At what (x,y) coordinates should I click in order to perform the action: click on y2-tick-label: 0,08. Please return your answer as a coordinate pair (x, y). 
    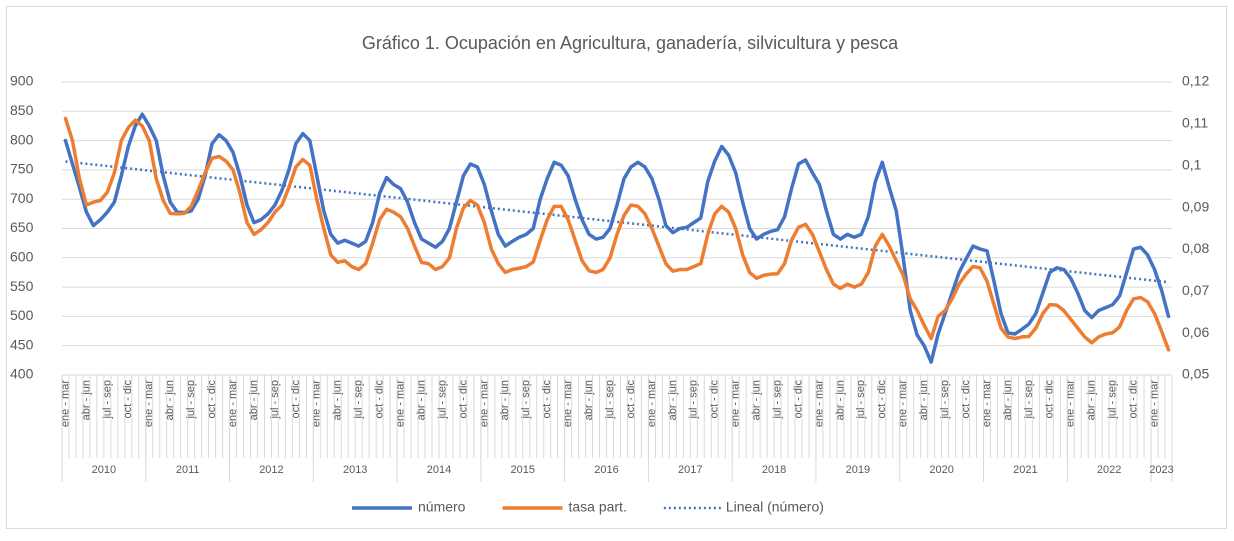
    Looking at the image, I should click on (1195, 248).